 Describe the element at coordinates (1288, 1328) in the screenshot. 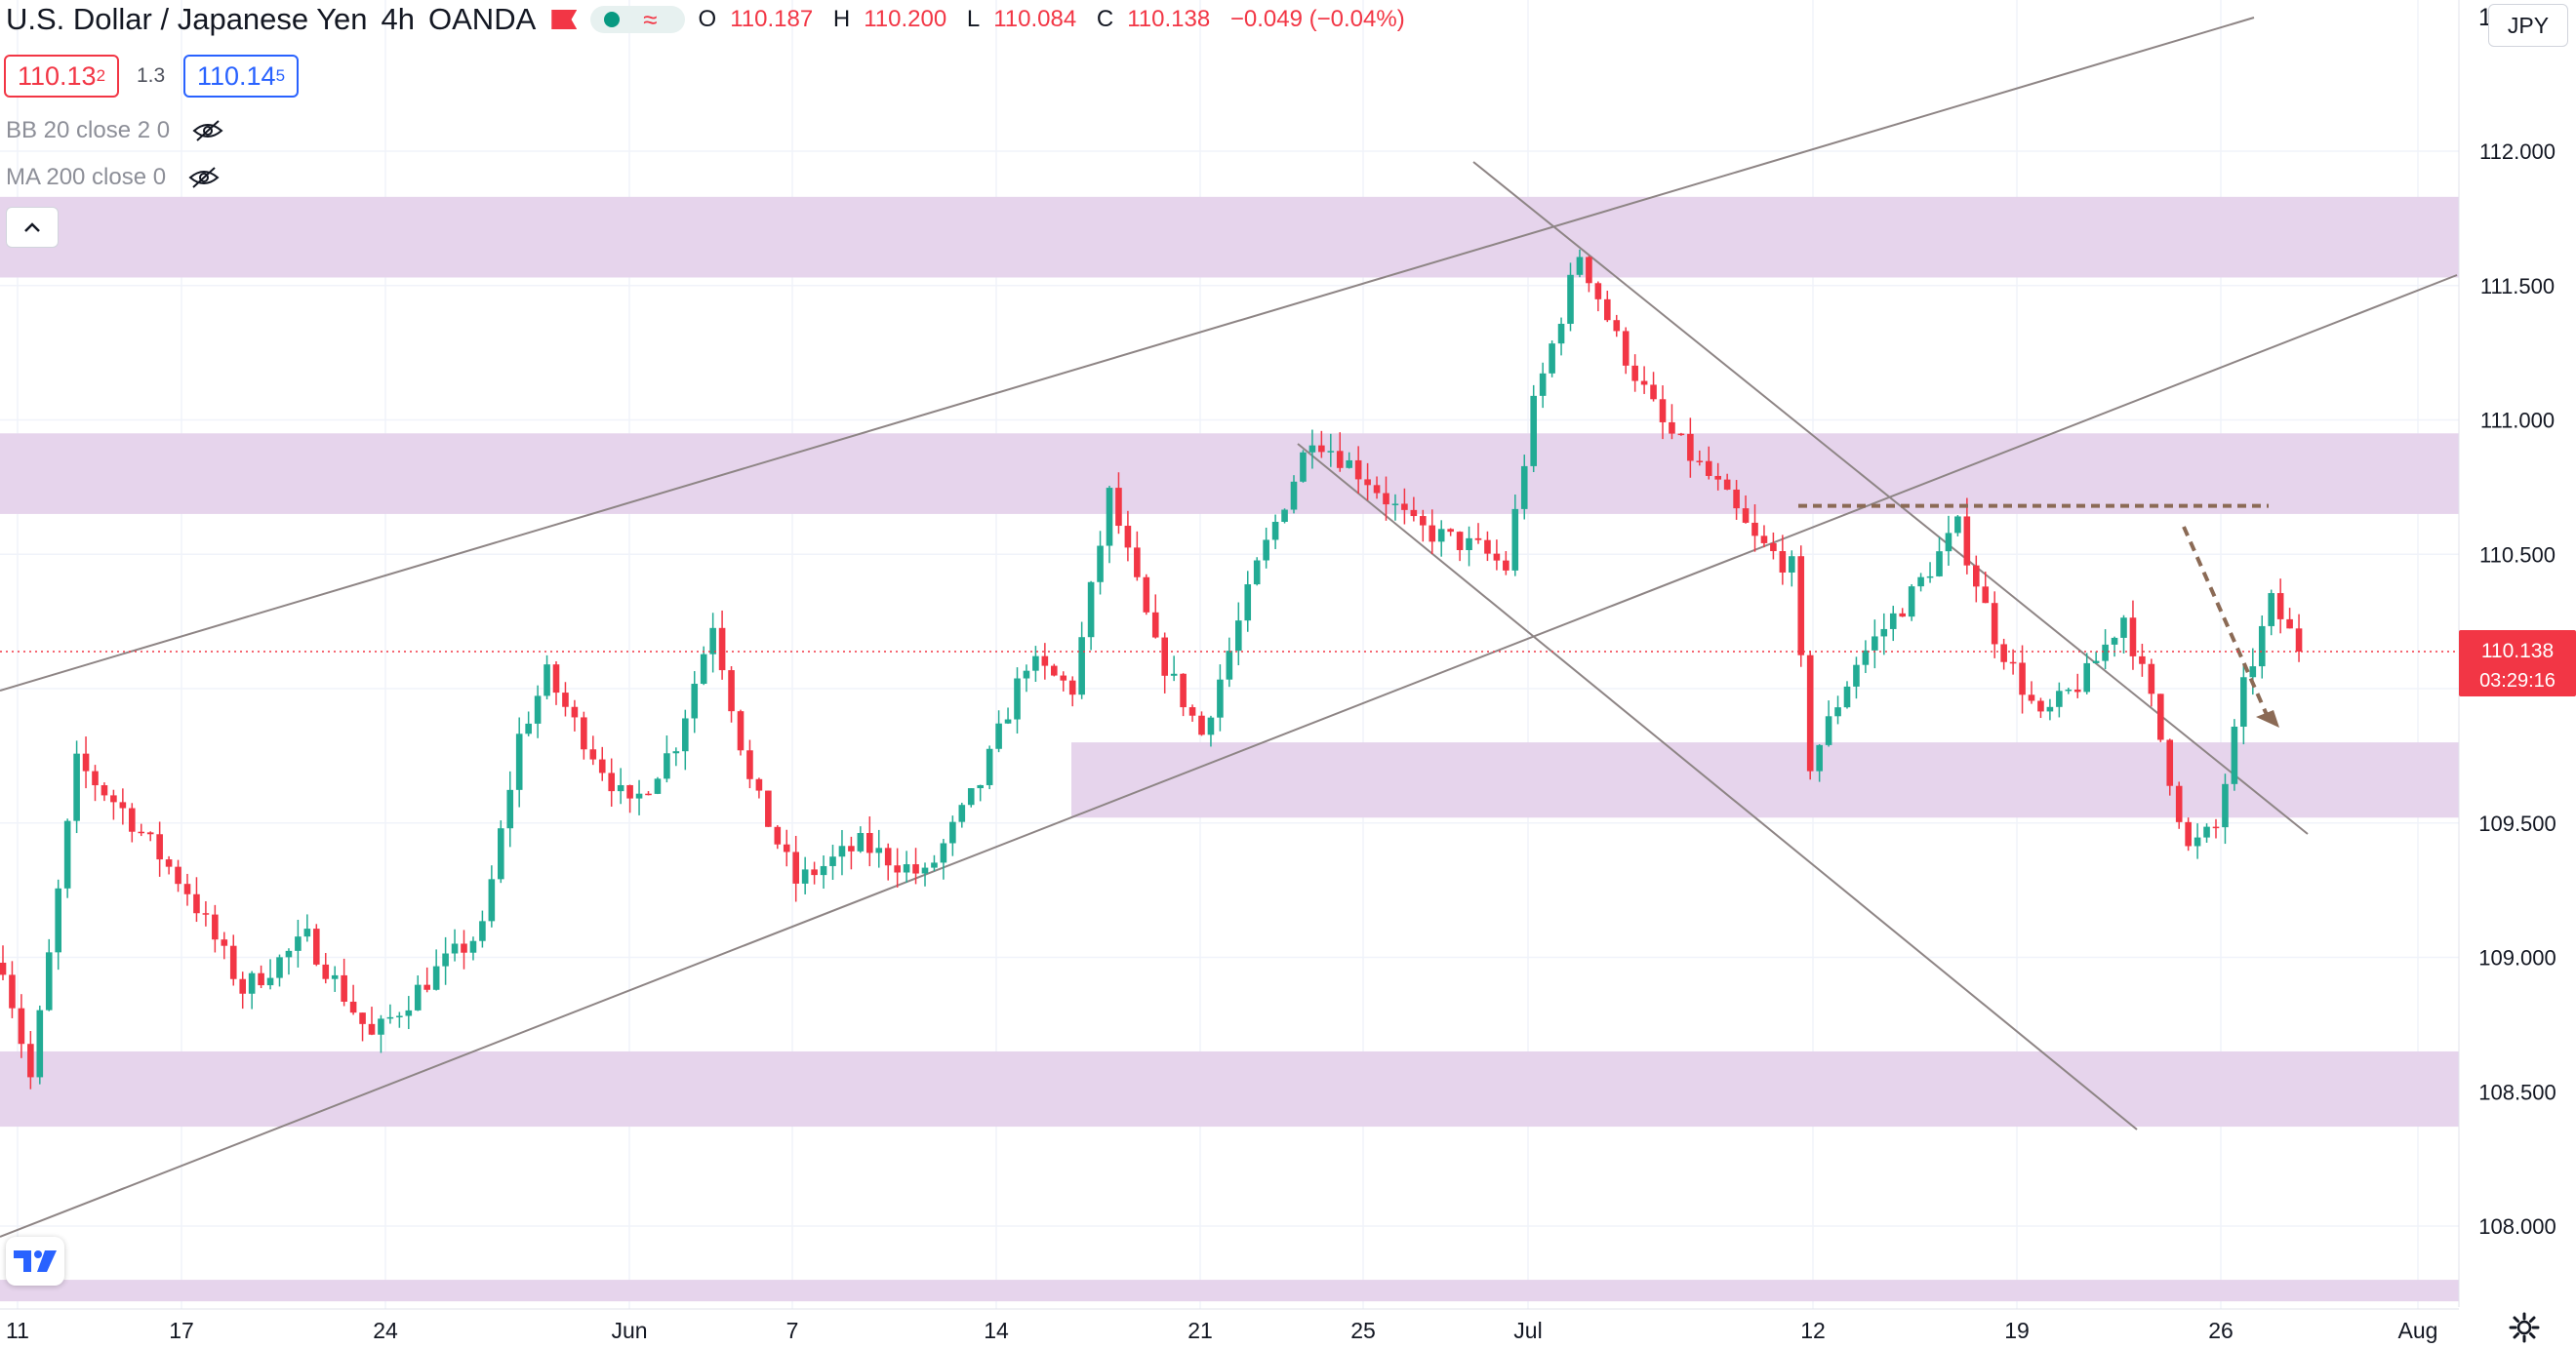

I see `time-axis-background` at that location.